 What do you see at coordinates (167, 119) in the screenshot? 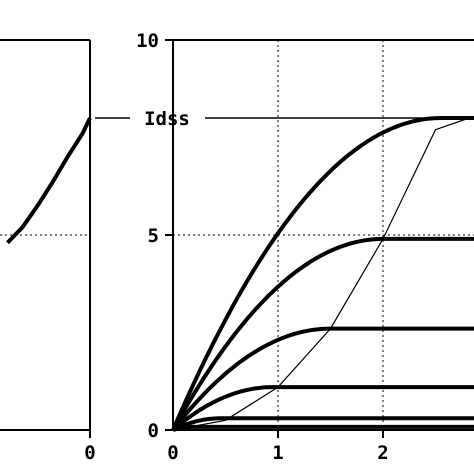
I see `idss-label: Idss` at bounding box center [167, 119].